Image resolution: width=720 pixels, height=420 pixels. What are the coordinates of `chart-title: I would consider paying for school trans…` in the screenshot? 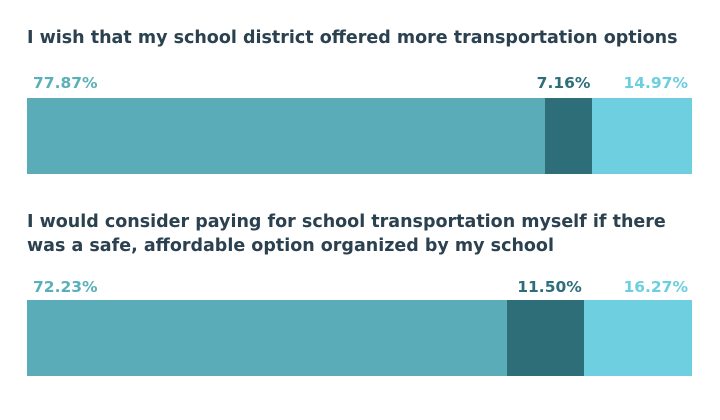 It's located at (346, 234).